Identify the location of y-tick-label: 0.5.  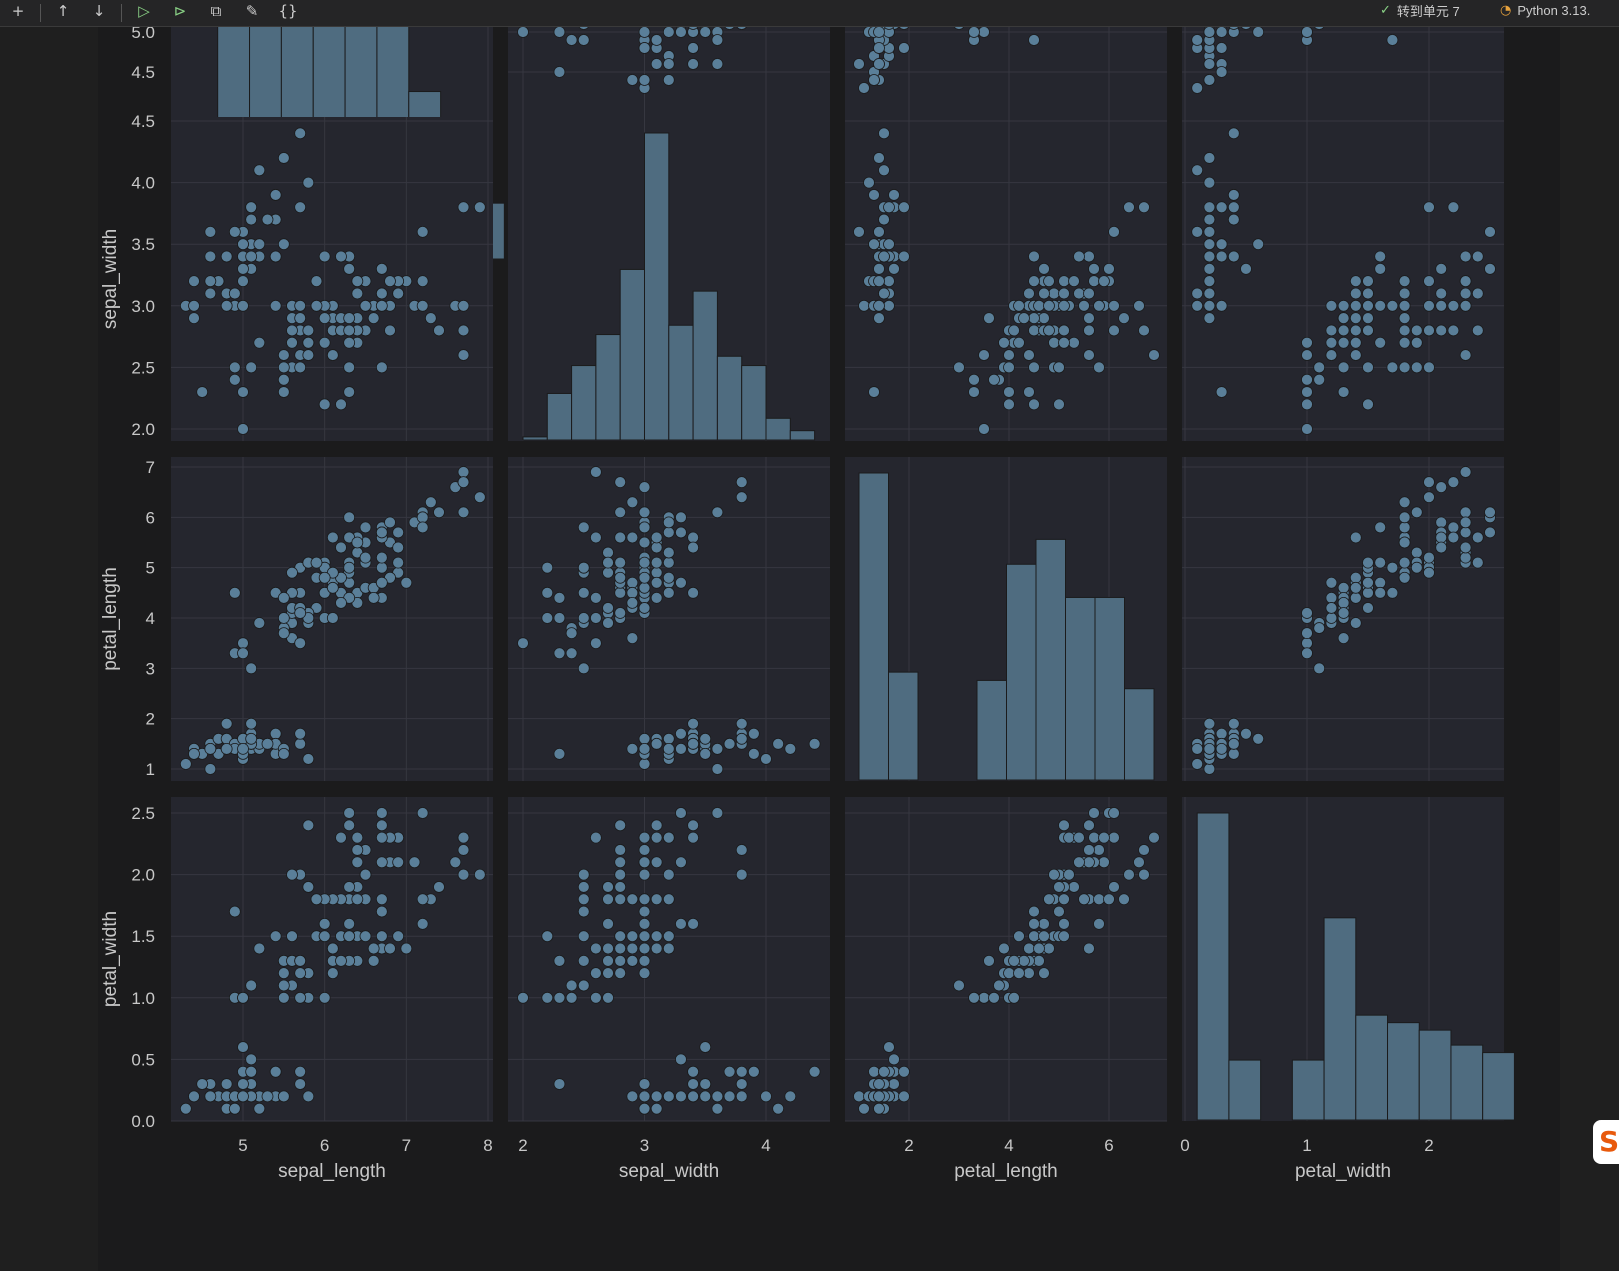
(143, 1059).